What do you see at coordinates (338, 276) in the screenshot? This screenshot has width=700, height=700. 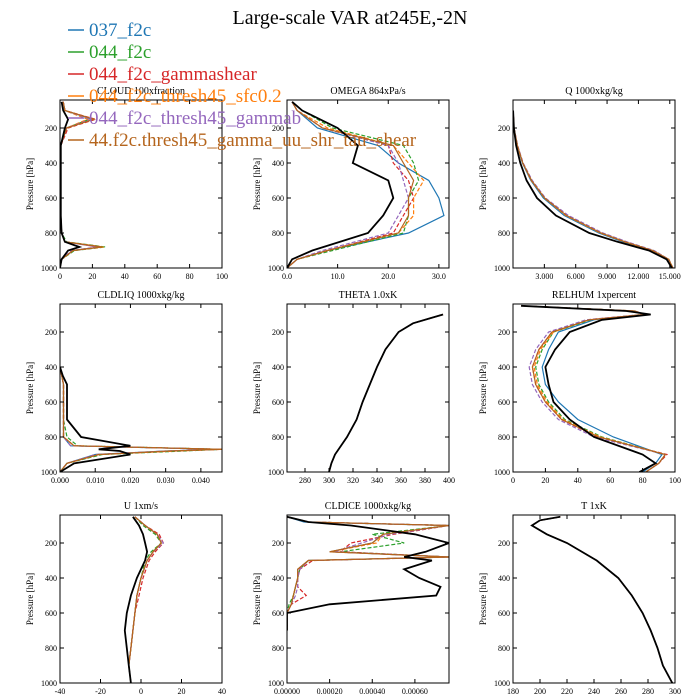 I see `x-tick-label: 10.0` at bounding box center [338, 276].